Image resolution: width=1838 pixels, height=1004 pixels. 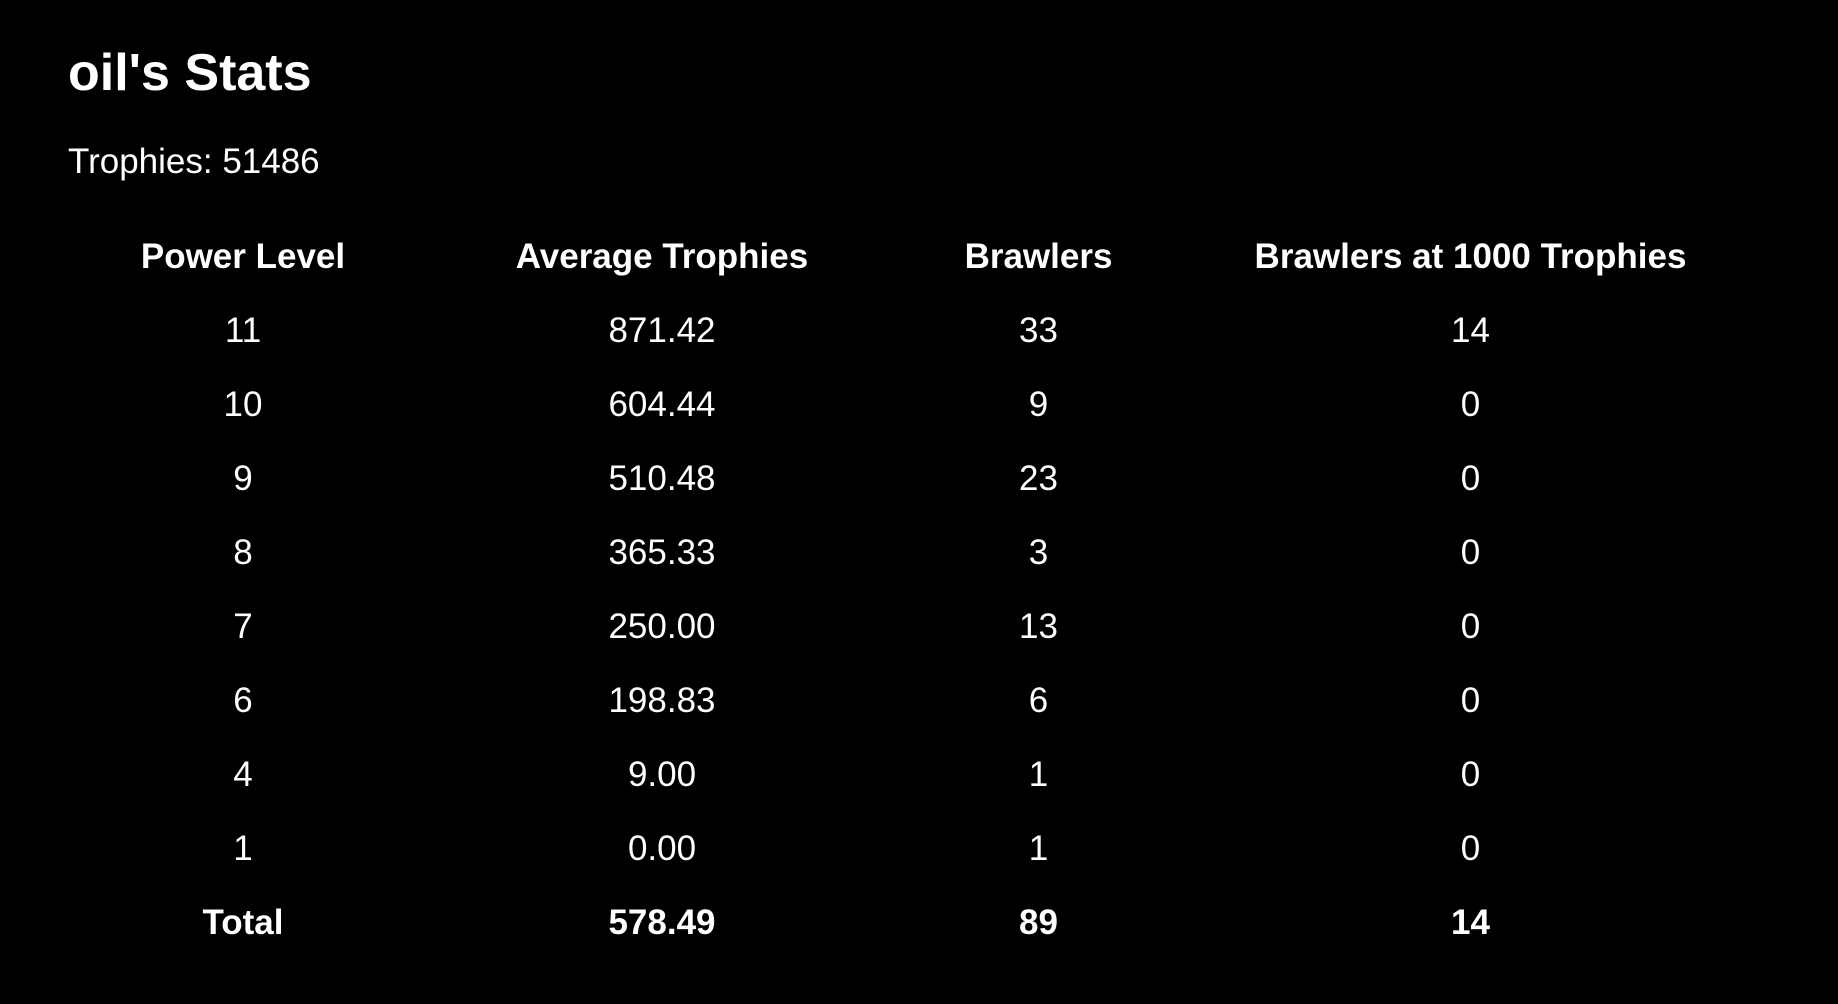 I want to click on cell-power-level: 1, so click(x=243, y=848).